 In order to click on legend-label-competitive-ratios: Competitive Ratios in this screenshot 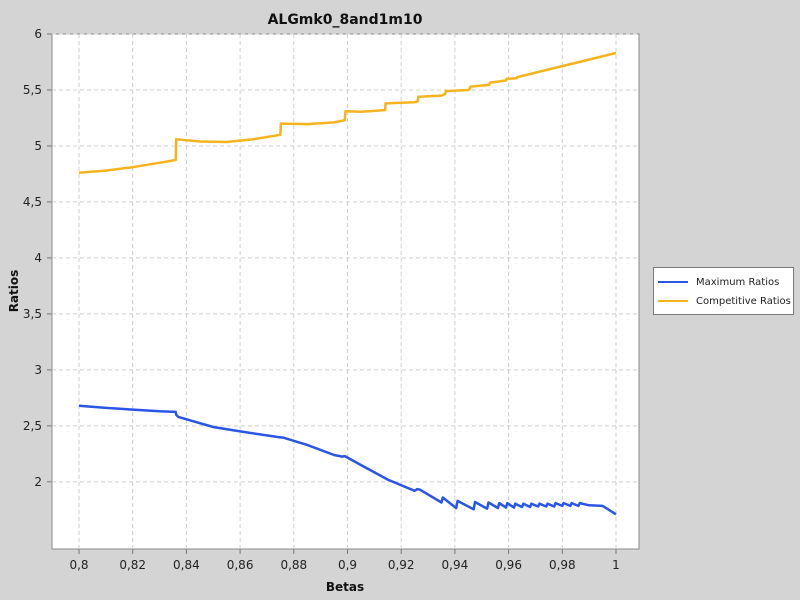, I will do `click(743, 301)`.